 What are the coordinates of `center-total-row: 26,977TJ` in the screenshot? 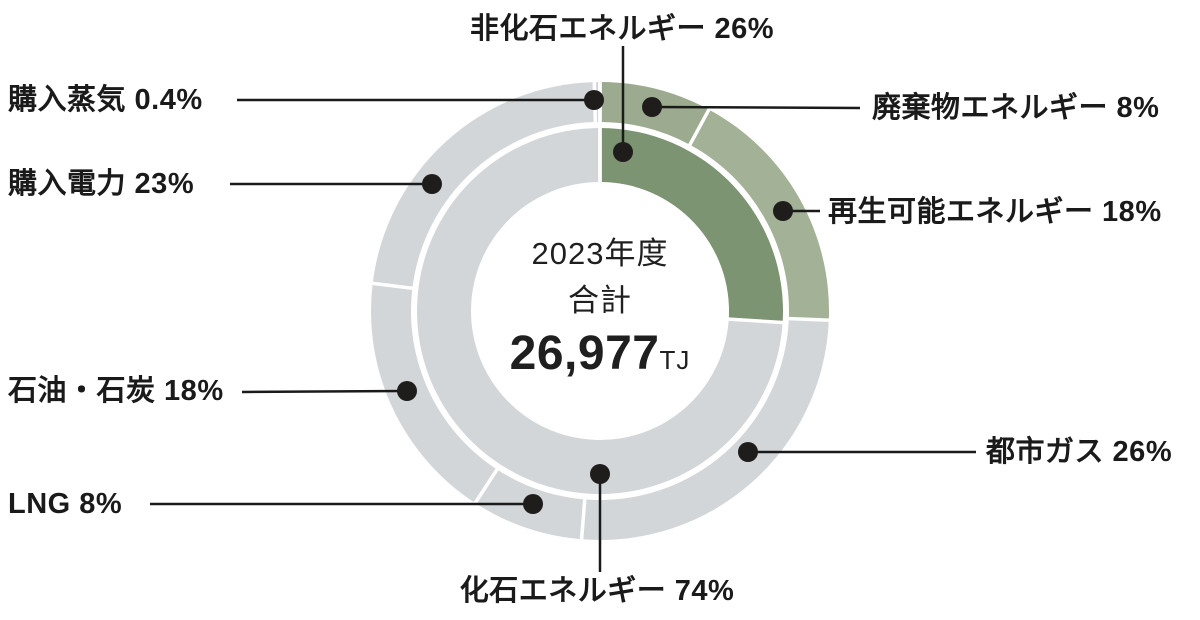 It's located at (600, 359).